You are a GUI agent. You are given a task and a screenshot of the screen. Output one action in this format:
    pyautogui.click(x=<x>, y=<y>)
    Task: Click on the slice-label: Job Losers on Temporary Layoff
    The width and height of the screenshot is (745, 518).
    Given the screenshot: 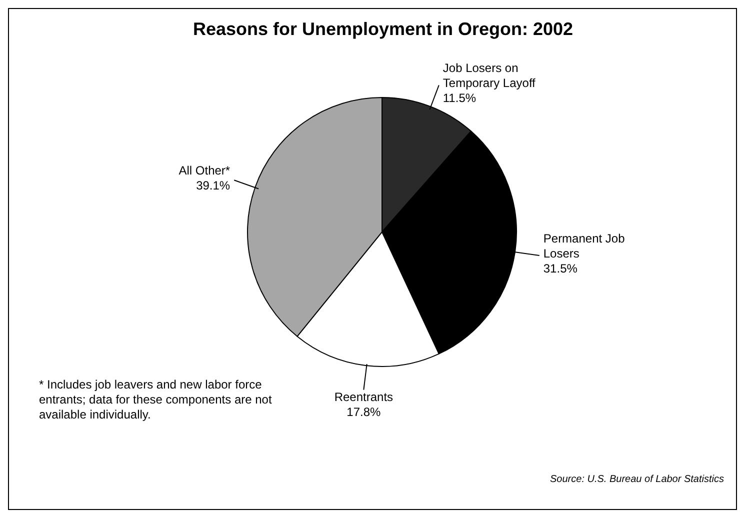 What is the action you would take?
    pyautogui.click(x=489, y=75)
    